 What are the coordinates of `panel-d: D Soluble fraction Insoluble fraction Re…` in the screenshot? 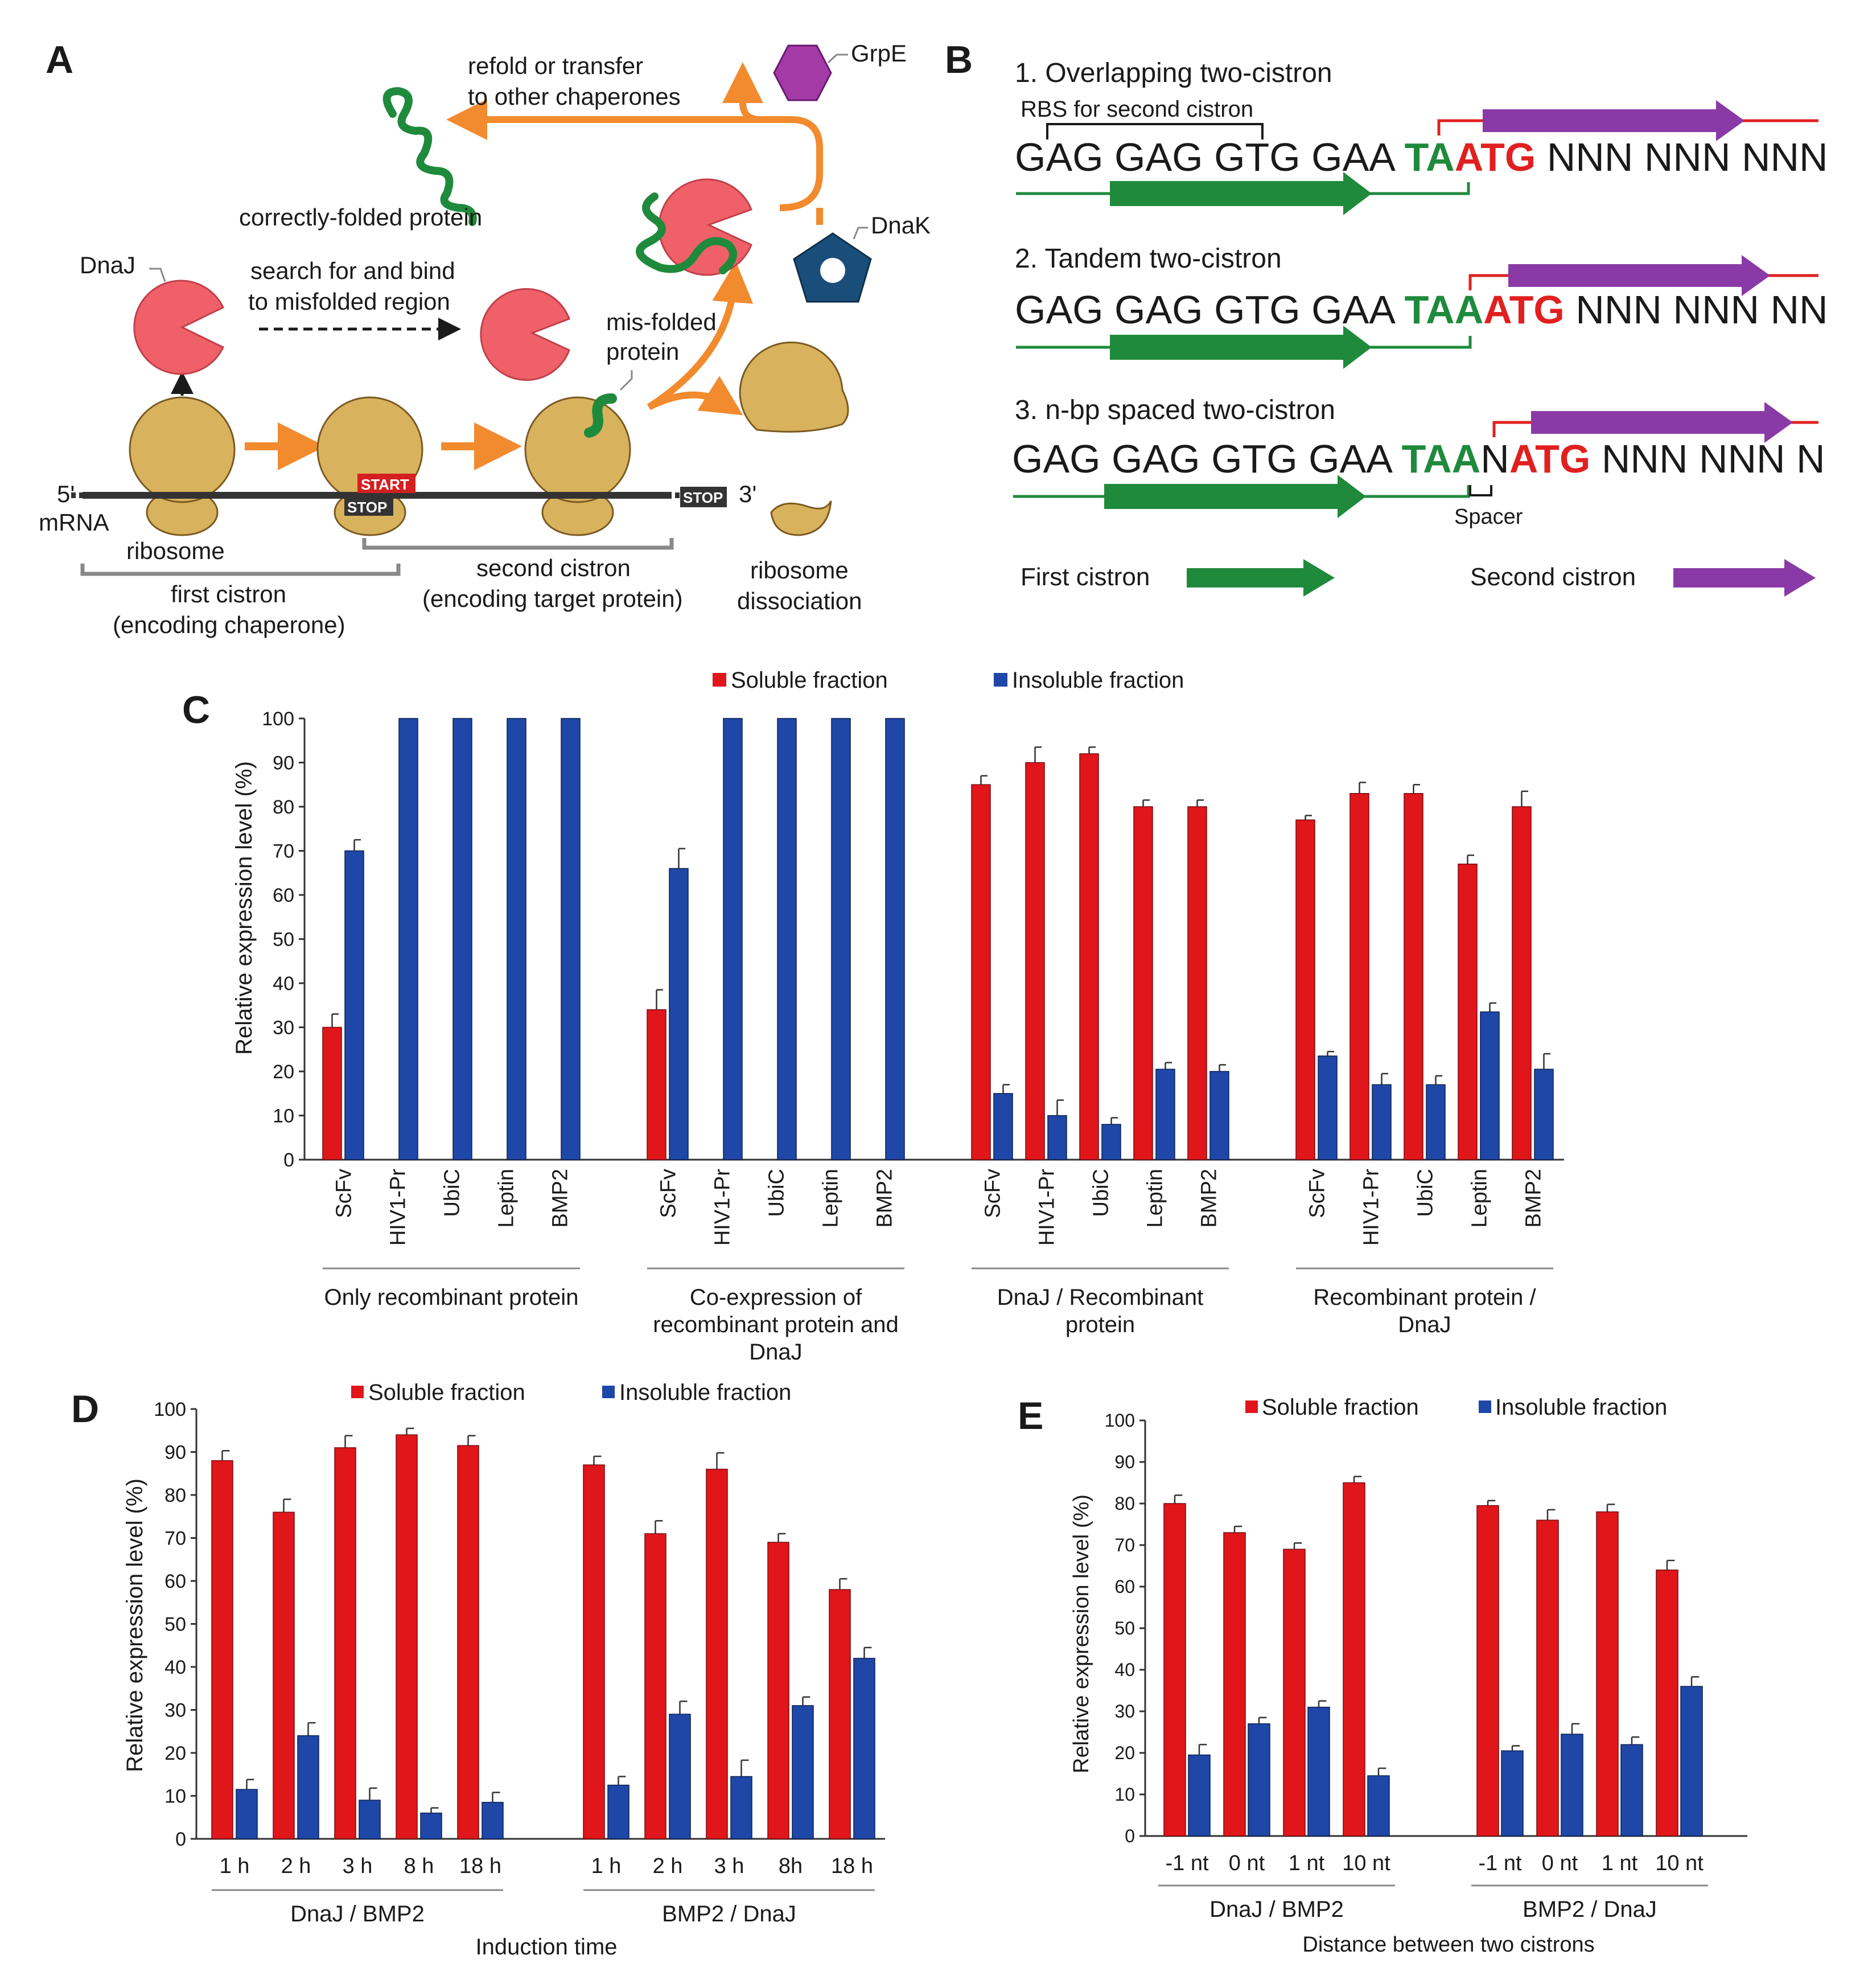 It's located at (478, 1670).